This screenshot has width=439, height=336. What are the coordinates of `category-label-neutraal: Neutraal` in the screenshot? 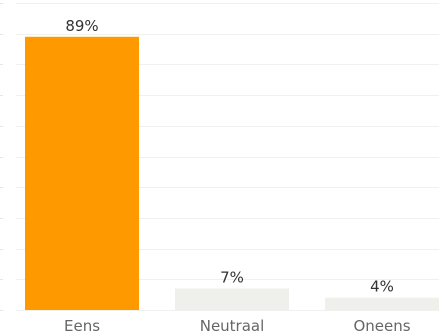 It's located at (232, 326).